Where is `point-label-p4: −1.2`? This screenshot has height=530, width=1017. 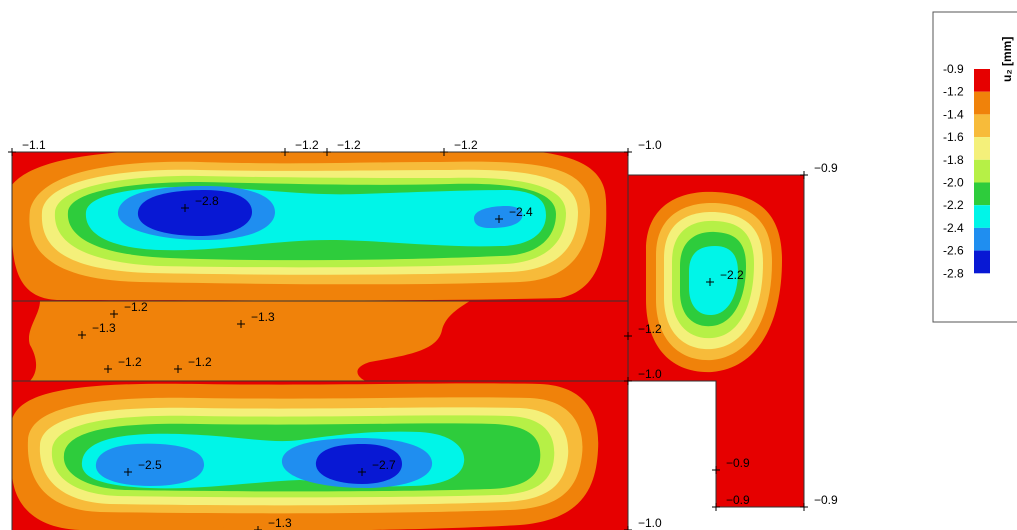
point-label-p4: −1.2 is located at coordinates (459, 147).